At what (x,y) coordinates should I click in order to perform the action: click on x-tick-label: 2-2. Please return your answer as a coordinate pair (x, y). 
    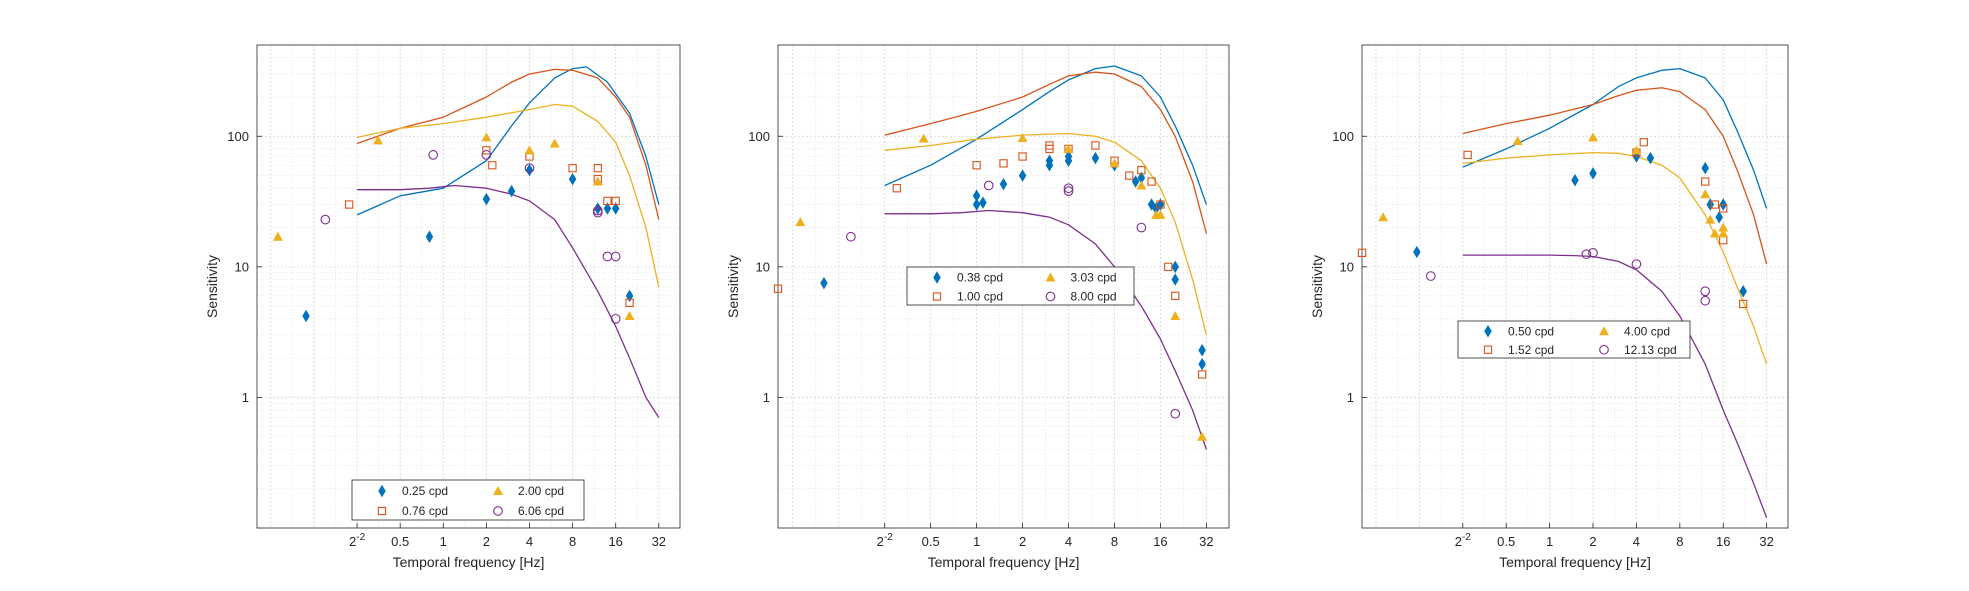
    Looking at the image, I should click on (357, 540).